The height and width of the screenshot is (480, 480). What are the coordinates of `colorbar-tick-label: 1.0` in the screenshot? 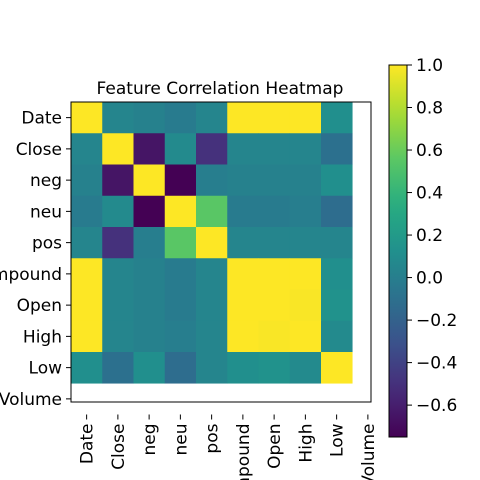 It's located at (429, 66).